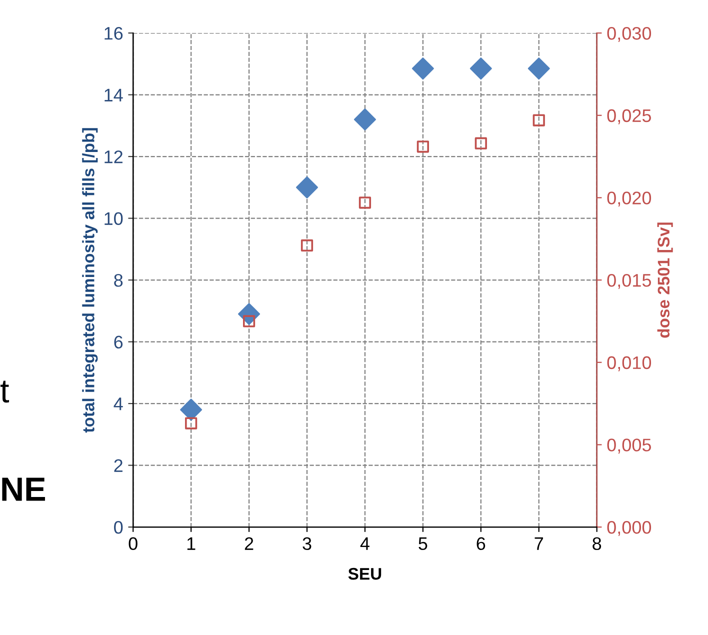 The width and height of the screenshot is (708, 635). What do you see at coordinates (629, 34) in the screenshot?
I see `y2-tick-label: 0,030` at bounding box center [629, 34].